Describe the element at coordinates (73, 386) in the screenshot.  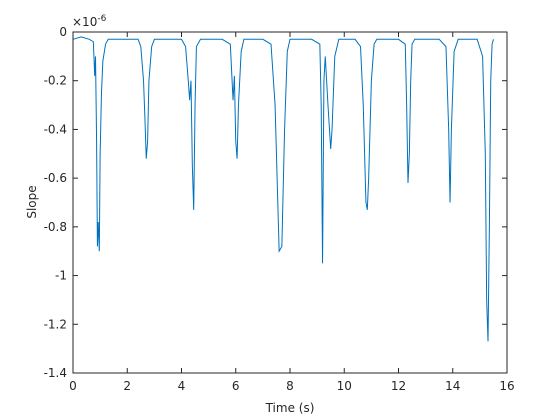
I see `x-tick-label: 0` at that location.